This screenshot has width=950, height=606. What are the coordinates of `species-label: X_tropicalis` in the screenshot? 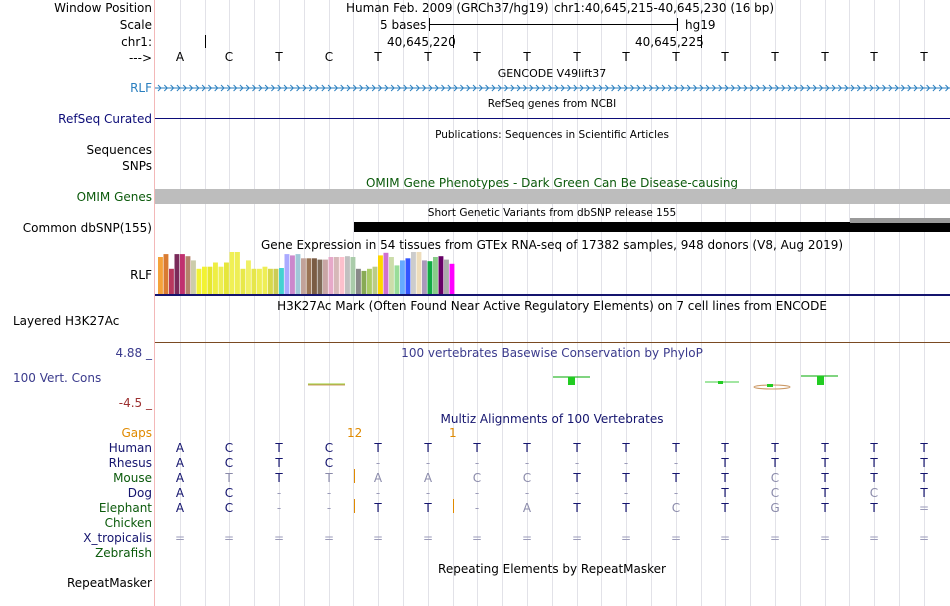 It's located at (117, 538).